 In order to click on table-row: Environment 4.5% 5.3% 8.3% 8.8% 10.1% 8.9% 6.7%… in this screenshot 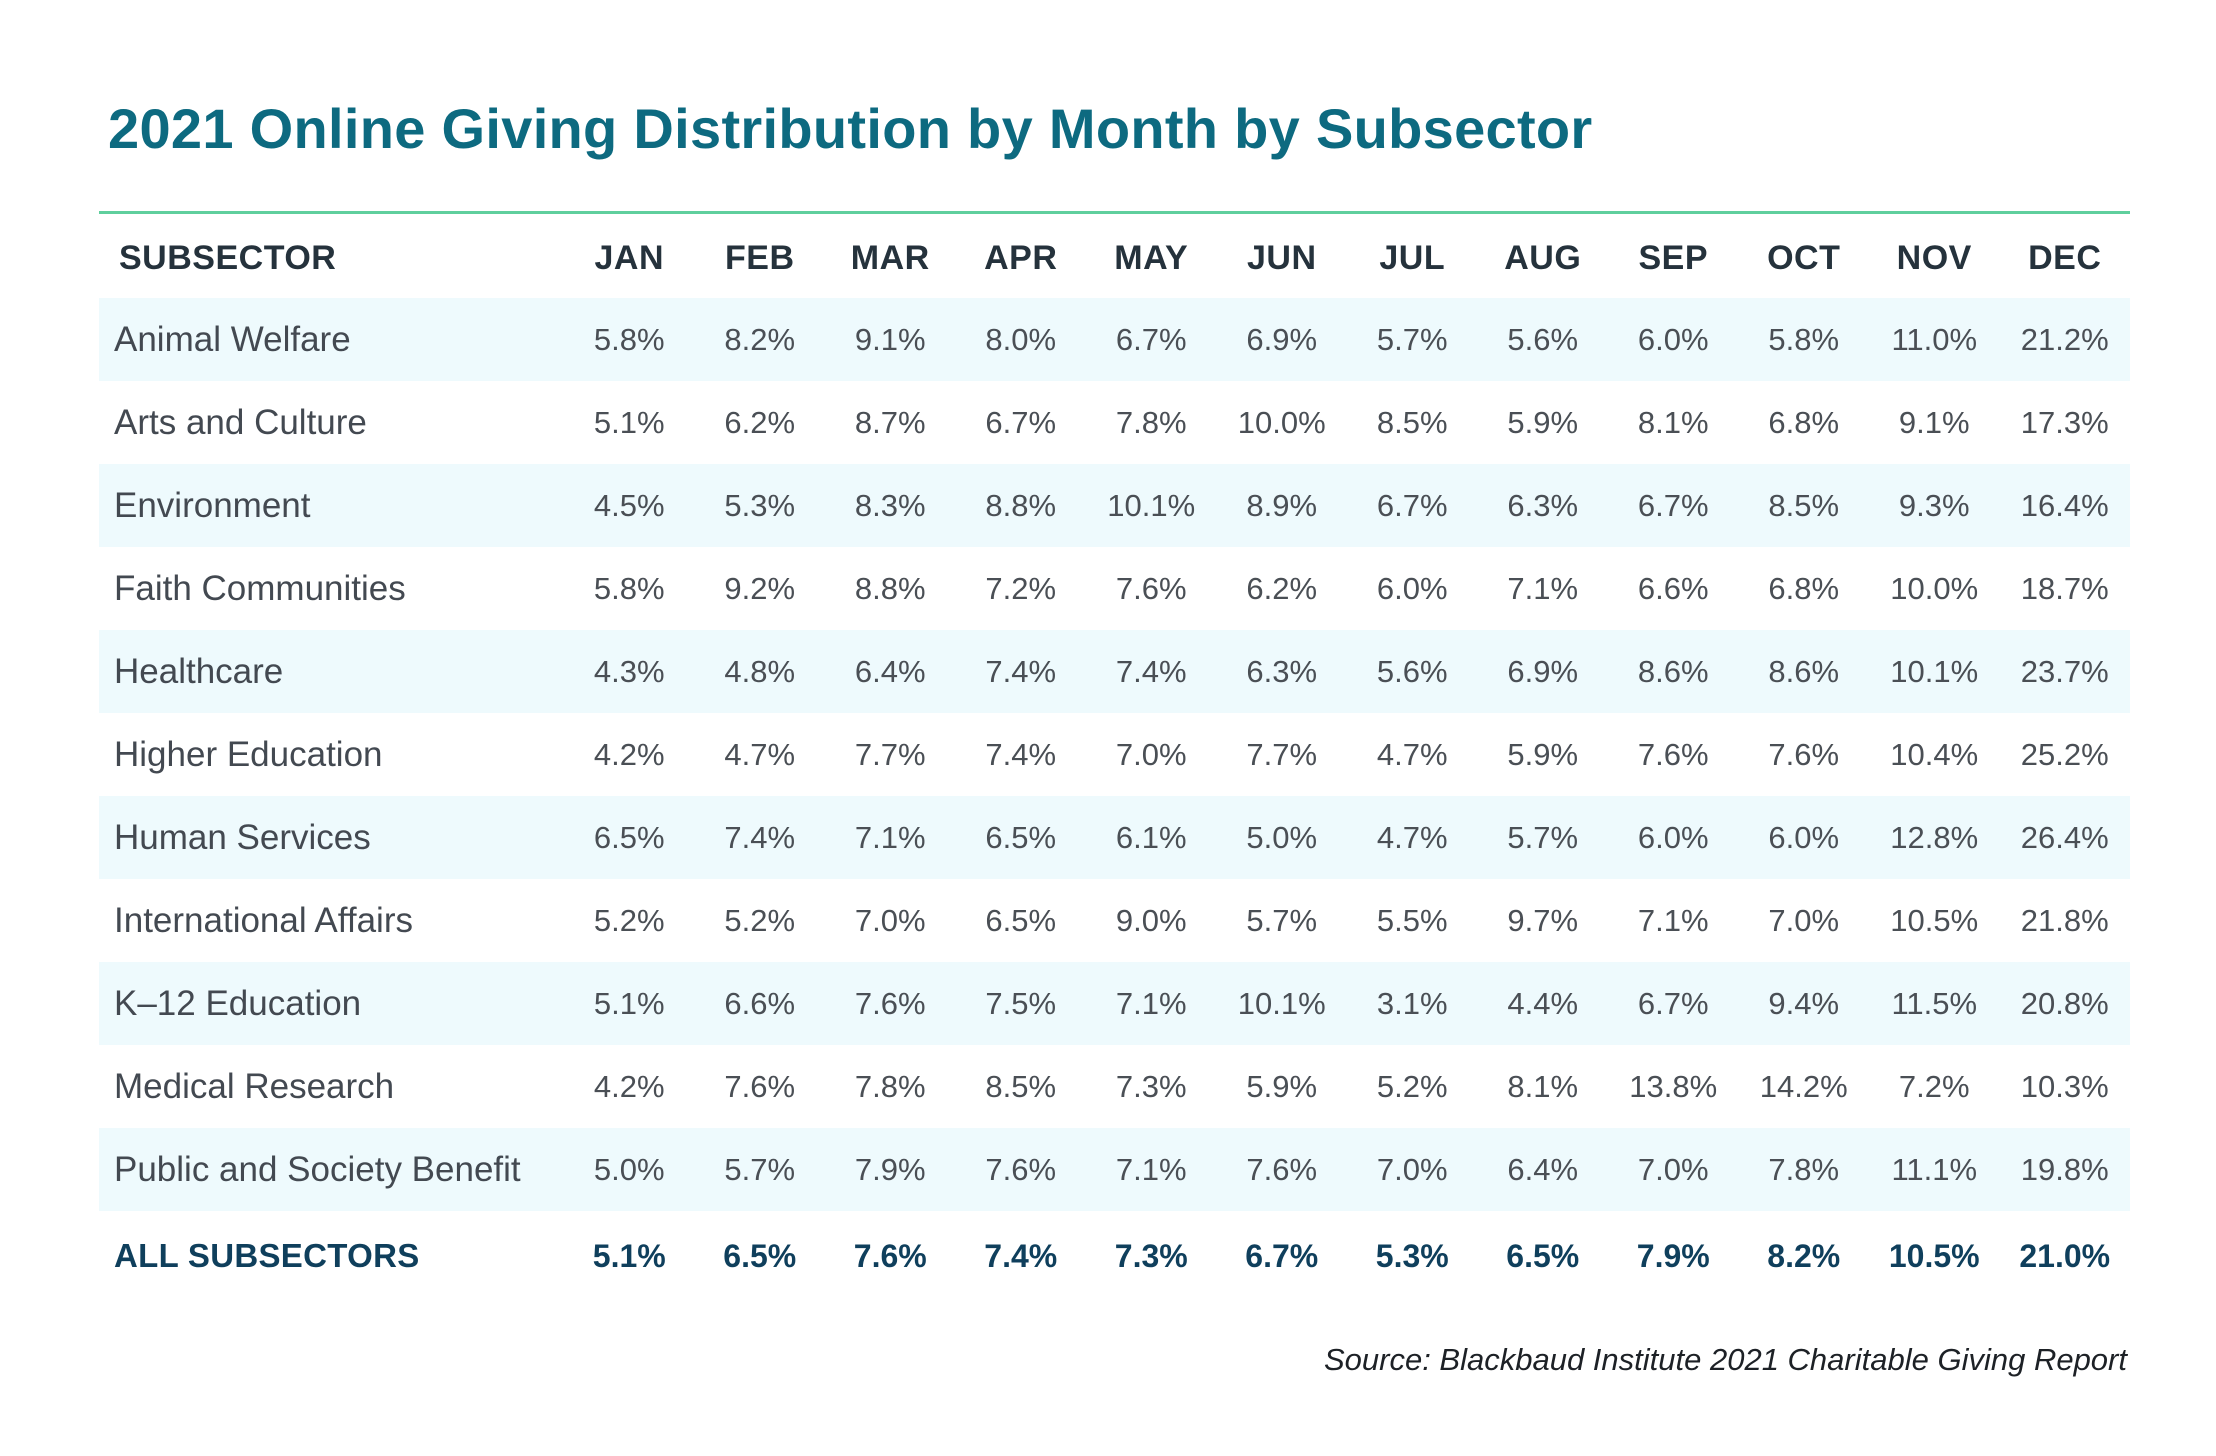, I will do `click(1114, 505)`.